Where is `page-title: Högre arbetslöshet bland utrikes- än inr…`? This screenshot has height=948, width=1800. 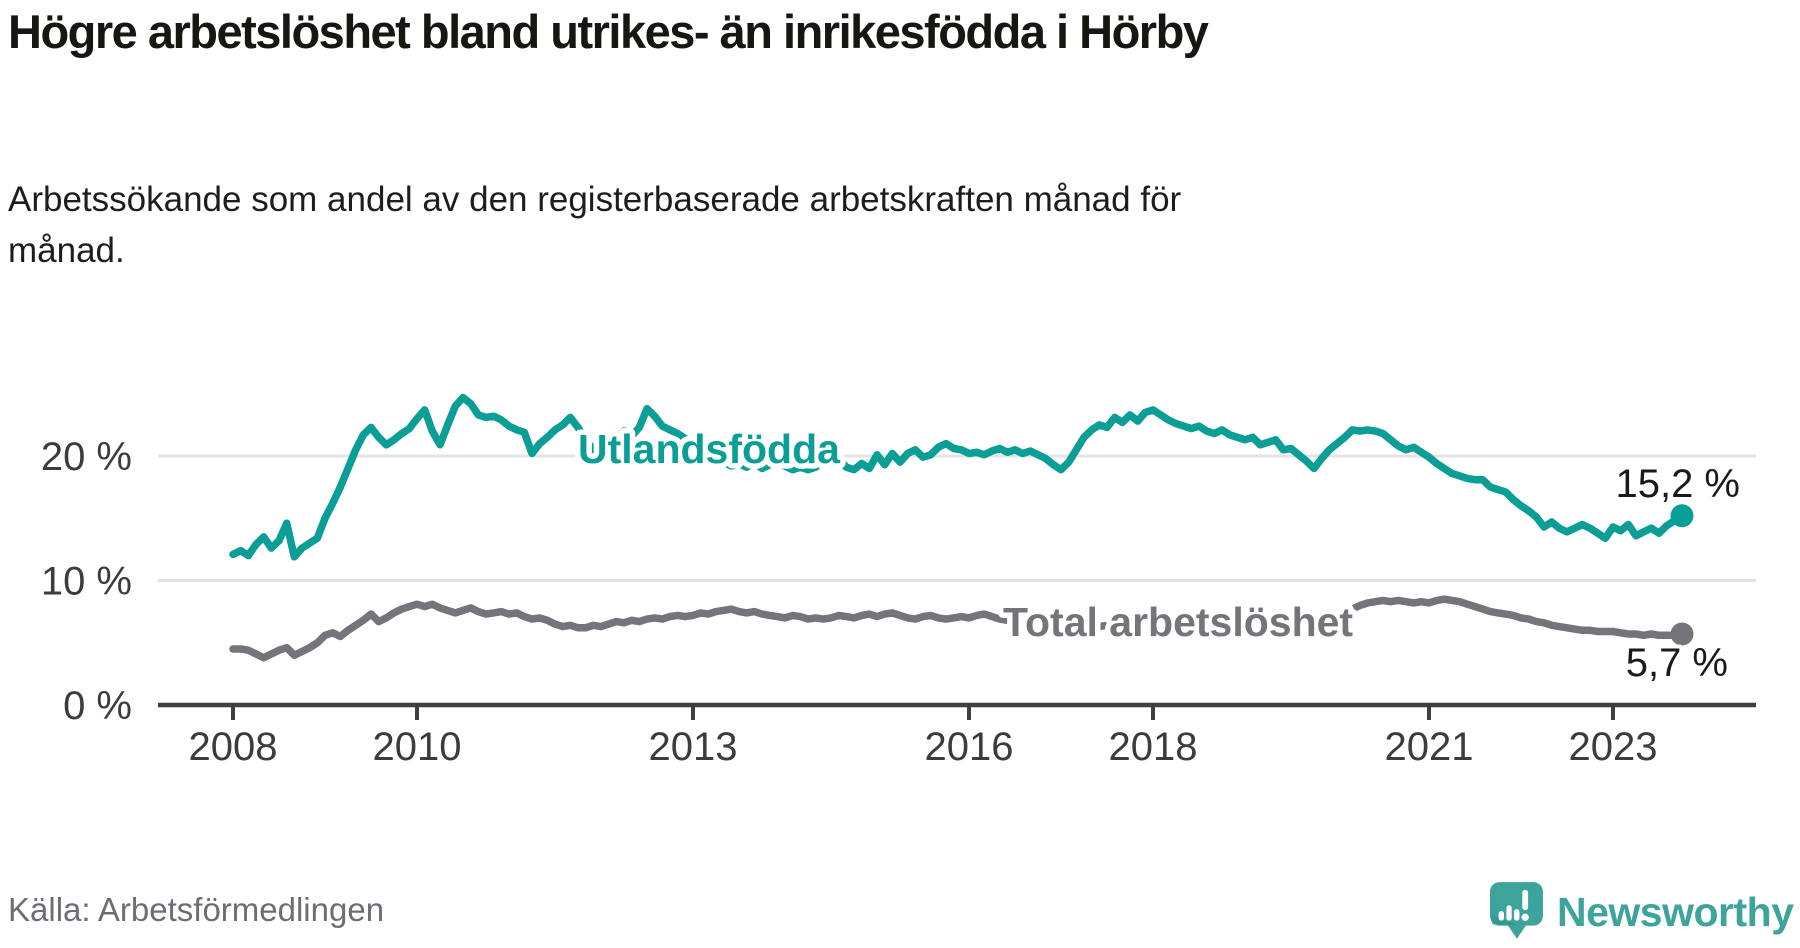 page-title: Högre arbetslöshet bland utrikes- än inr… is located at coordinates (608, 31).